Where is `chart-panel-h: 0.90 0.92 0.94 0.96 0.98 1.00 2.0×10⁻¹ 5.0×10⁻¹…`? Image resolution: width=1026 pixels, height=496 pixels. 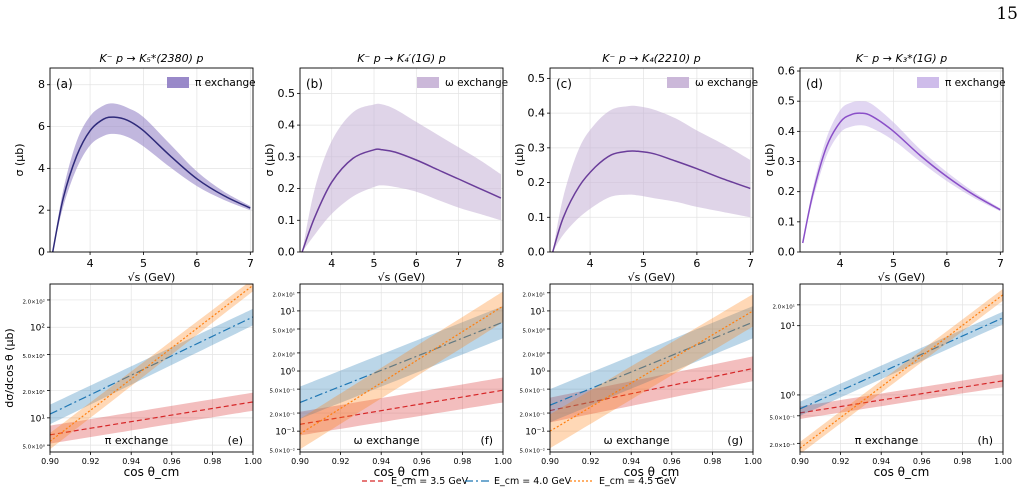 chart-panel-h: 0.90 0.92 0.94 0.96 0.98 1.00 2.0×10⁻¹ 5.0×10⁻¹… is located at coordinates (891, 381).